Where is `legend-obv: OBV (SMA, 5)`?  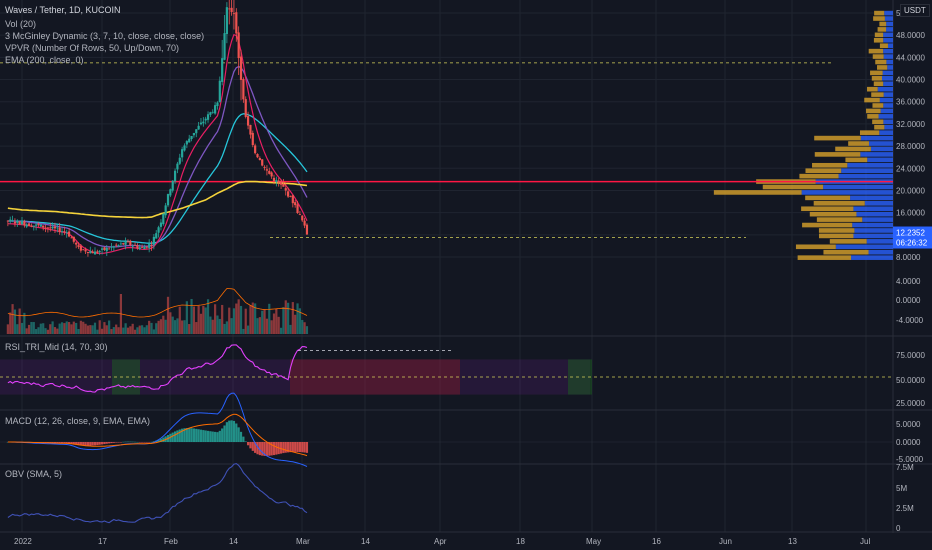
legend-obv: OBV (SMA, 5) is located at coordinates (34, 474).